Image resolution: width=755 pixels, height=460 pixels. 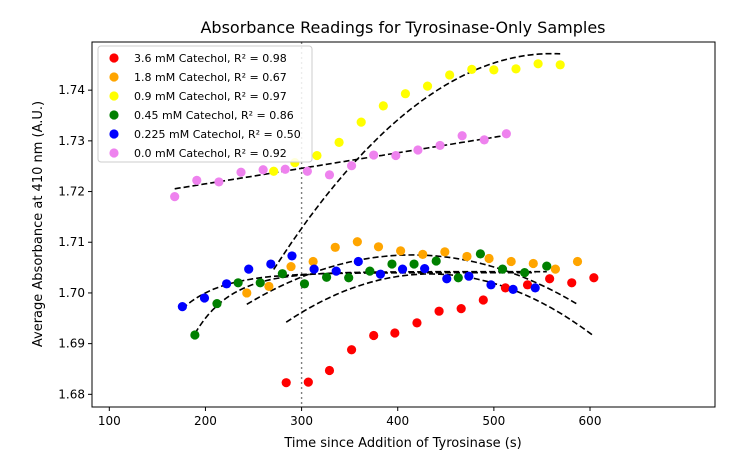 What do you see at coordinates (210, 153) in the screenshot?
I see `legend-entry: 0.0 mM Catechol, R² = 0.92` at bounding box center [210, 153].